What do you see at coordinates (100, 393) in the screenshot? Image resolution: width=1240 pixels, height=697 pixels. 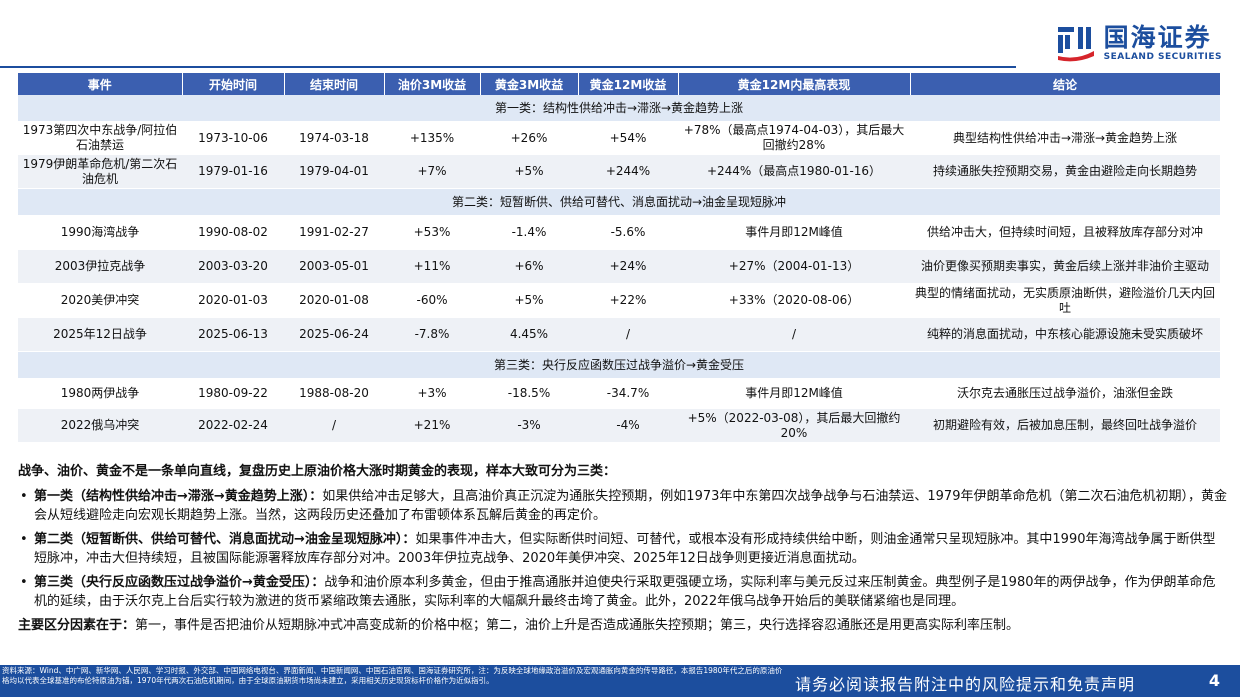 I see `cell-event: 1980两伊战争` at bounding box center [100, 393].